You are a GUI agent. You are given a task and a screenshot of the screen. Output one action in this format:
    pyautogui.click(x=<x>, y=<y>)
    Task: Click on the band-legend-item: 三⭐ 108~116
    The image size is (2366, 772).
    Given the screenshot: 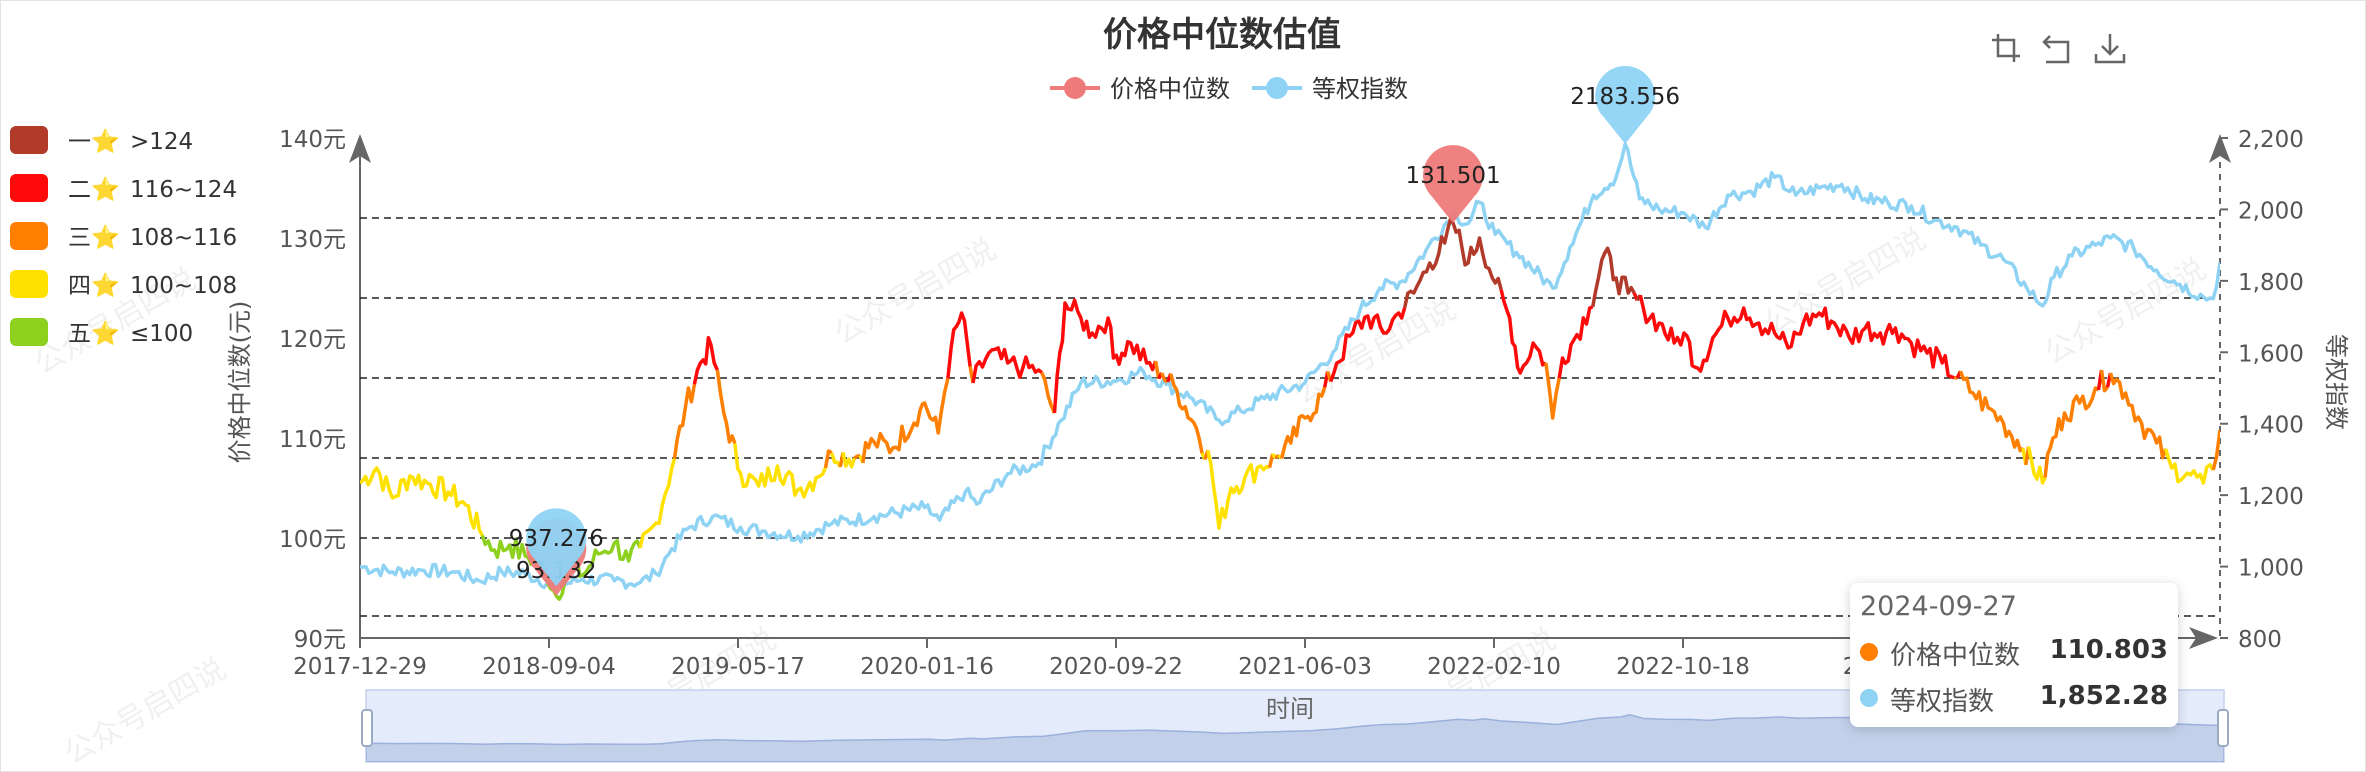 What is the action you would take?
    pyautogui.click(x=123, y=236)
    